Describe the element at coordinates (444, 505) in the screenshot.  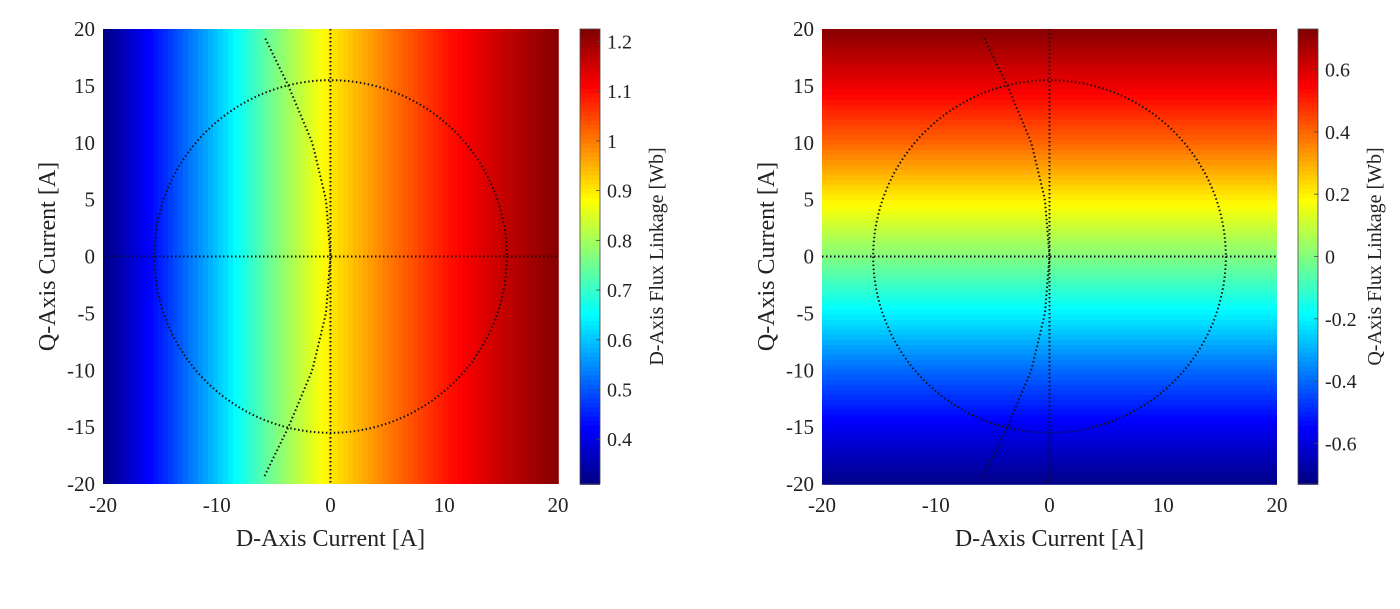
I see `x-tick-label: 10` at that location.